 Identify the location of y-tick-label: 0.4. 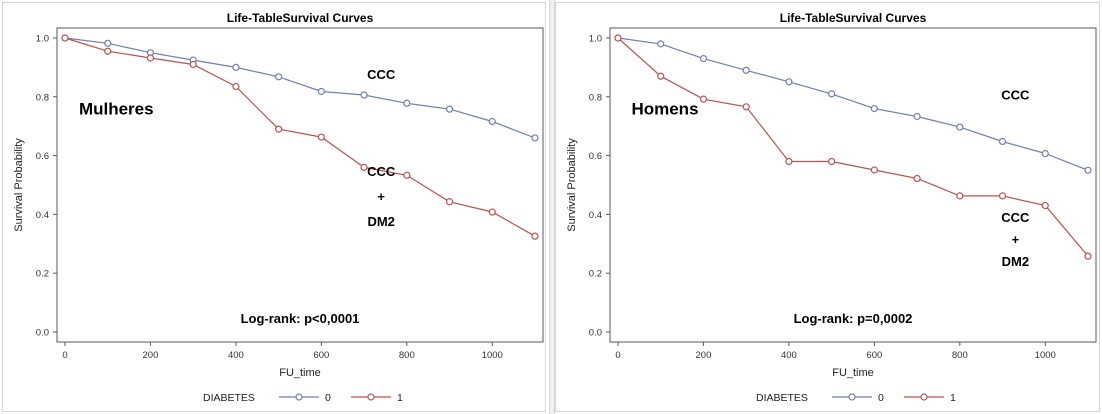
(595, 215).